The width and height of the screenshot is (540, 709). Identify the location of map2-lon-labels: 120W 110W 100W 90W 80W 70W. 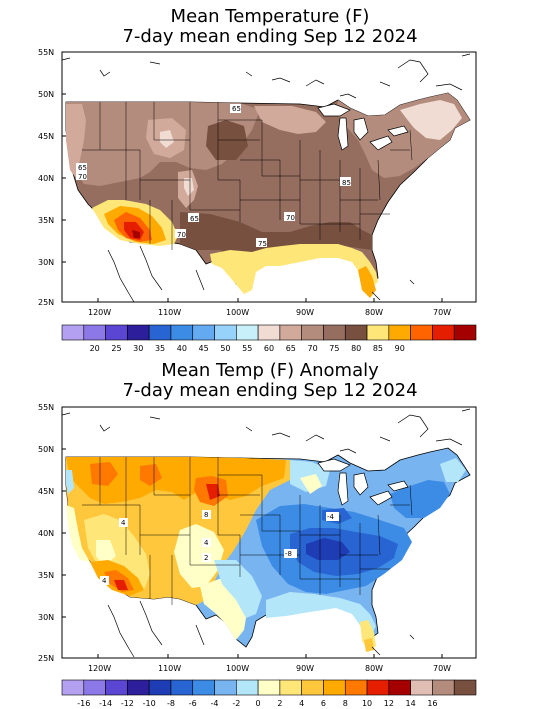
(269, 668).